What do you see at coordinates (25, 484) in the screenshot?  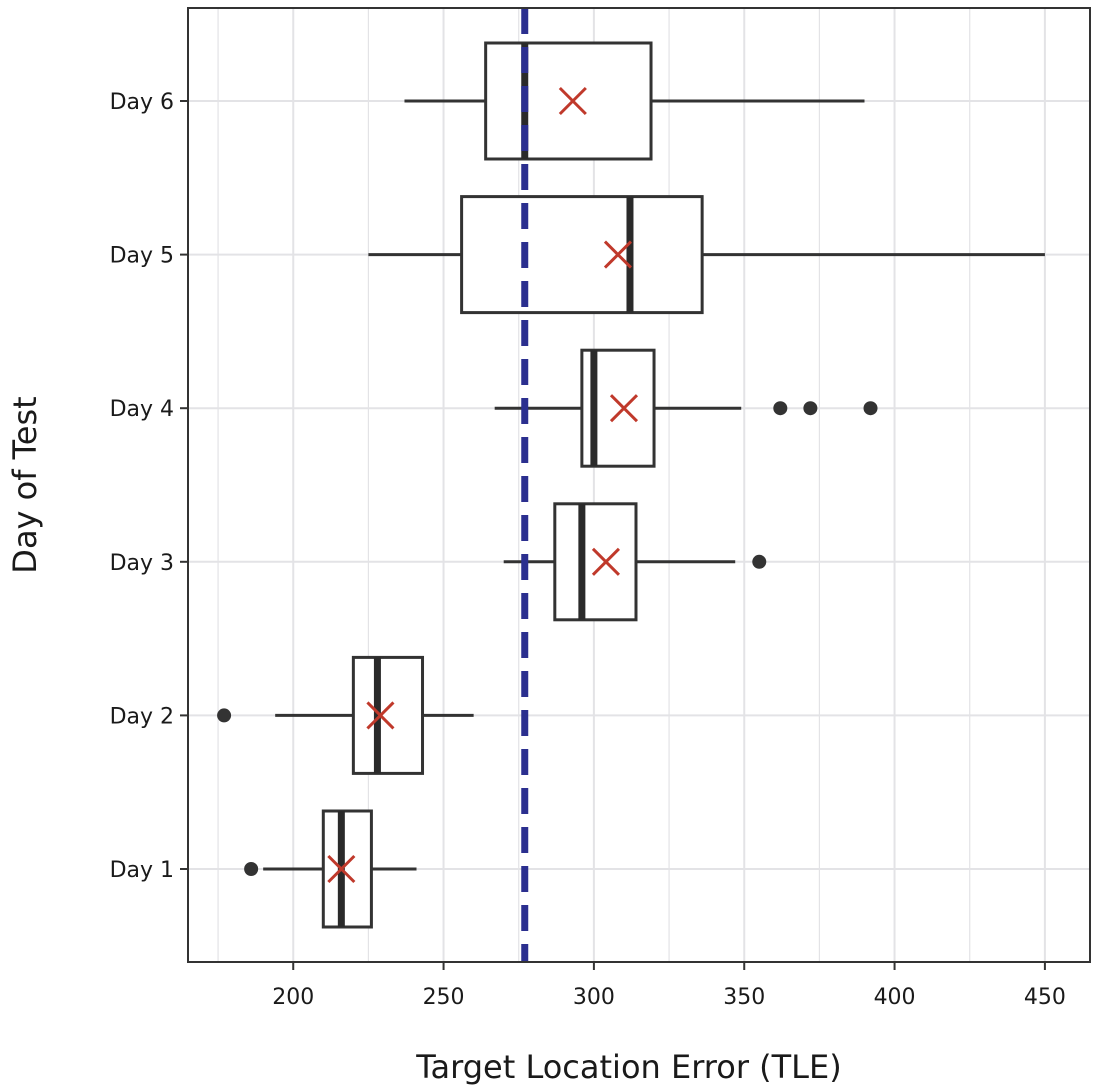 I see `y-axis-title: Day of Test` at bounding box center [25, 484].